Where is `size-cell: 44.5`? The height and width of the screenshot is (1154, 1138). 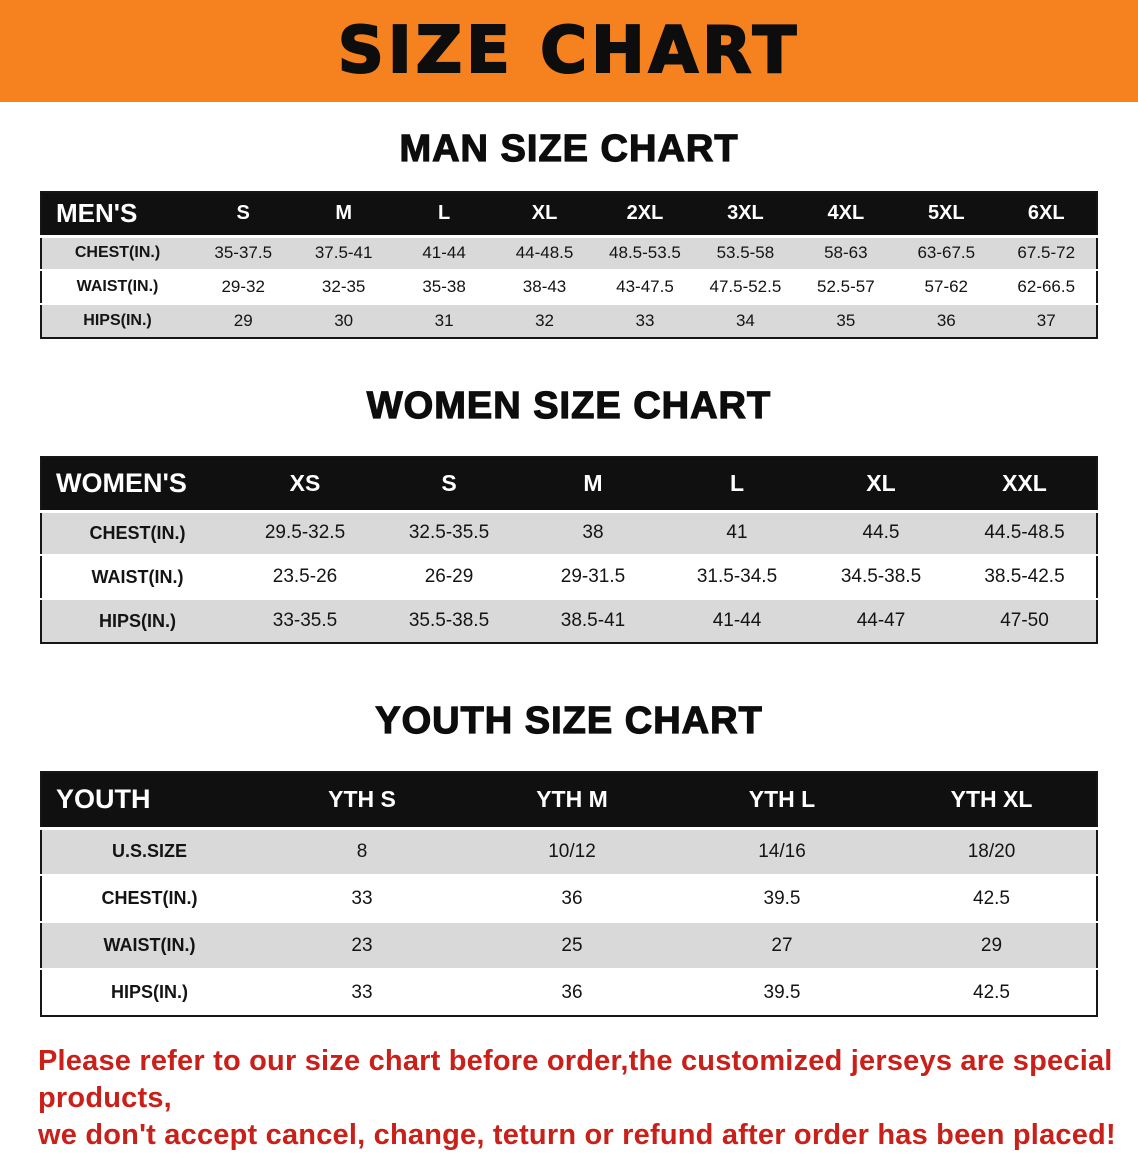
size-cell: 44.5 is located at coordinates (881, 532).